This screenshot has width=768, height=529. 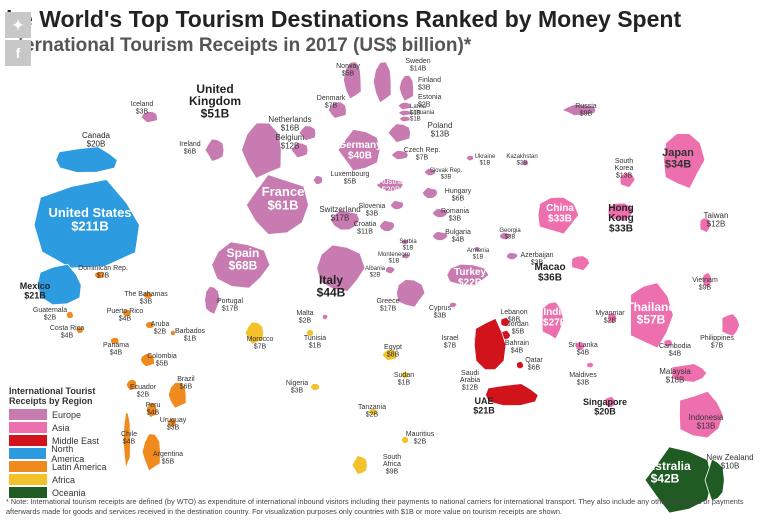 What do you see at coordinates (129, 434) in the screenshot?
I see `country-name-chile: Chile` at bounding box center [129, 434].